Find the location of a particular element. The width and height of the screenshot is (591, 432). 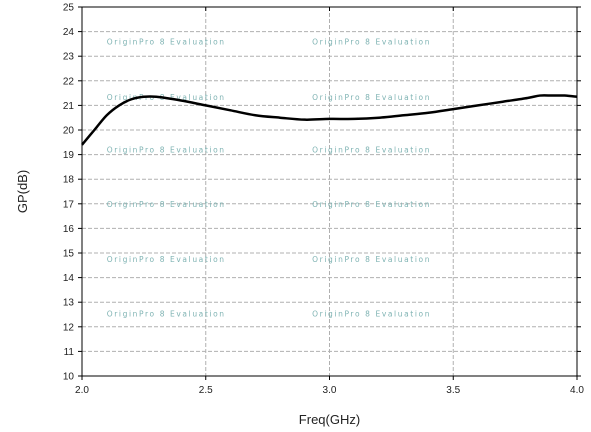

y-tick-label-13: 23 is located at coordinates (69, 57).